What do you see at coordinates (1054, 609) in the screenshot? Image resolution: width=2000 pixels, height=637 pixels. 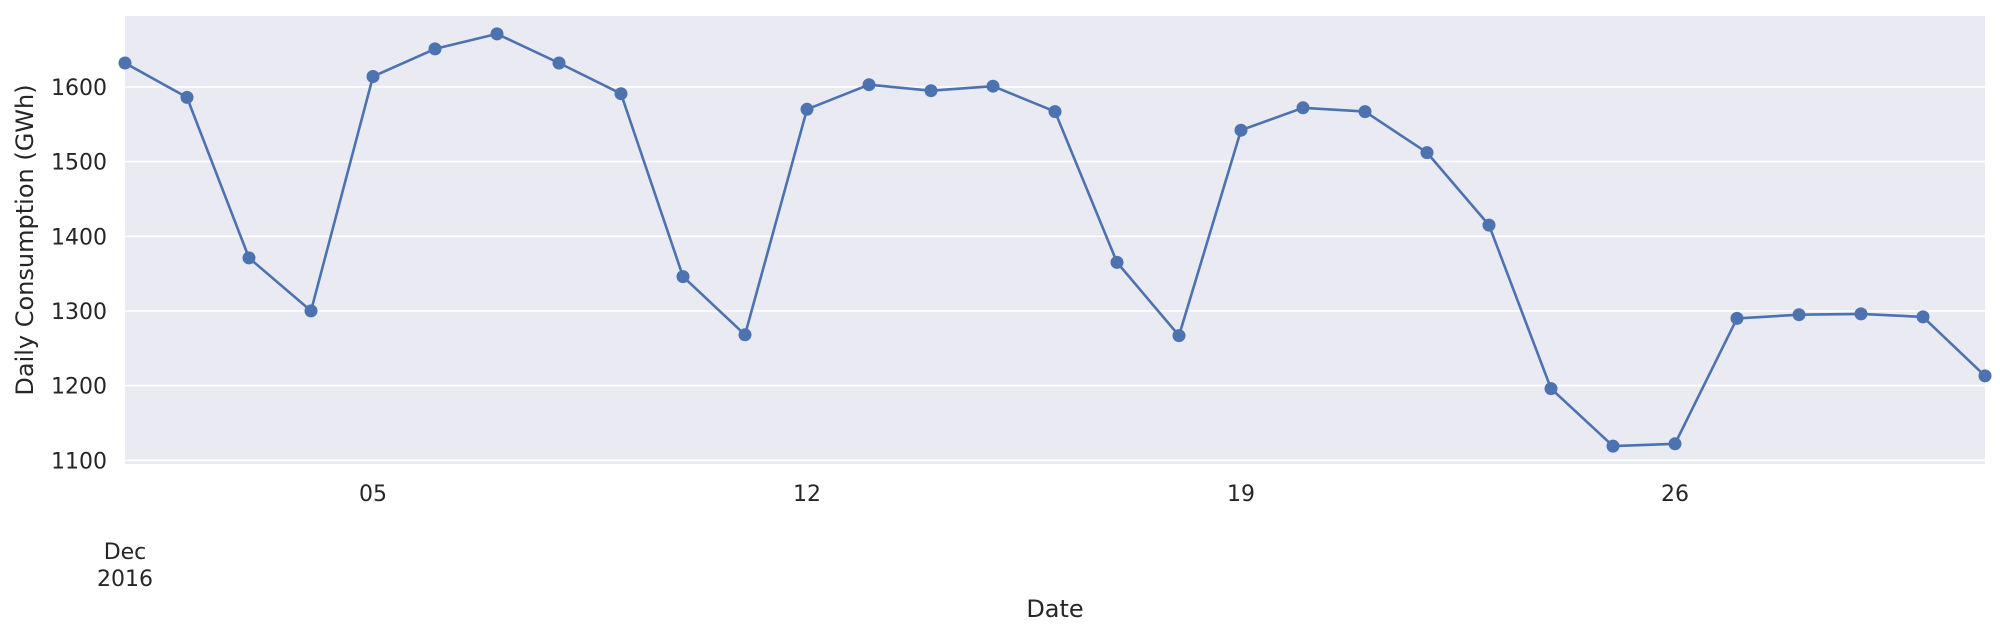 I see `x-axis-title: Date` at bounding box center [1054, 609].